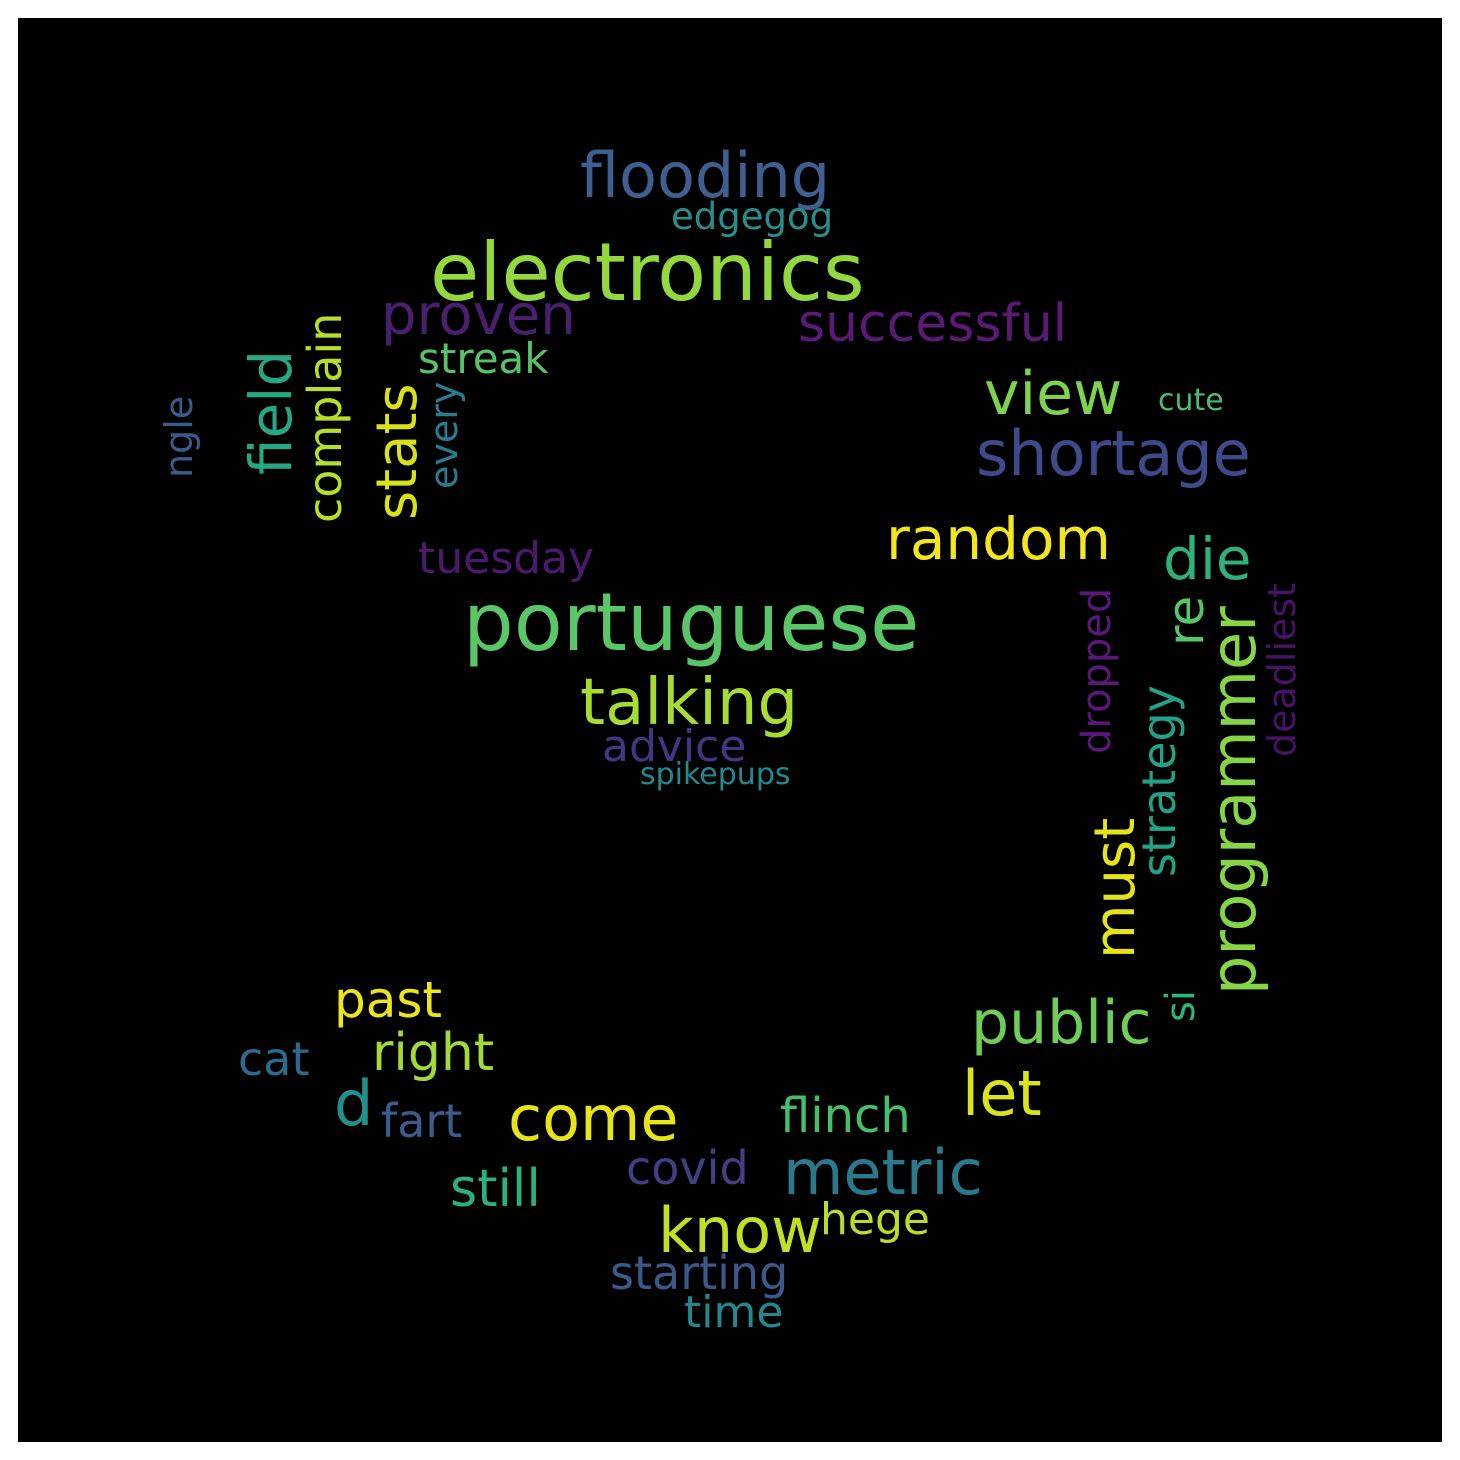  Describe the element at coordinates (687, 1168) in the screenshot. I see `word-covid: covid` at that location.